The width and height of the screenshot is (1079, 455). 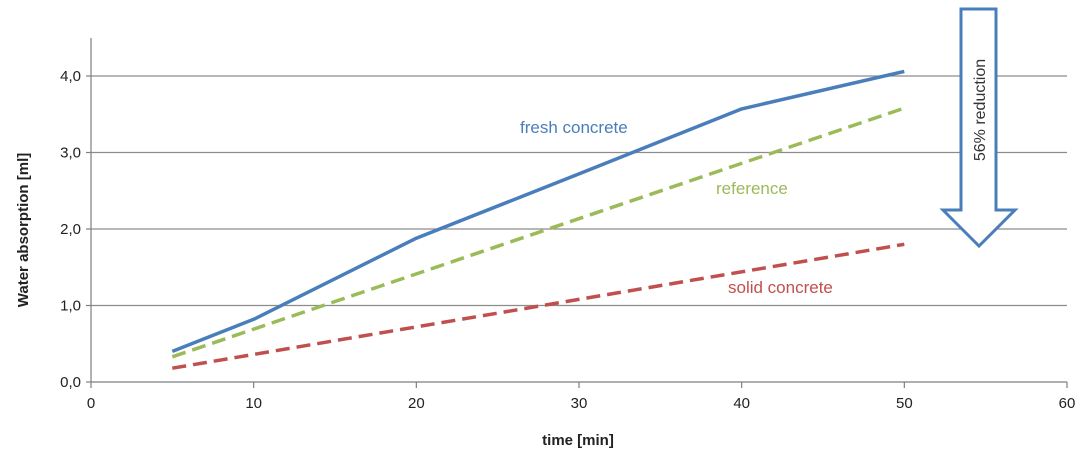 What do you see at coordinates (416, 403) in the screenshot?
I see `x-tick-label-2: 20` at bounding box center [416, 403].